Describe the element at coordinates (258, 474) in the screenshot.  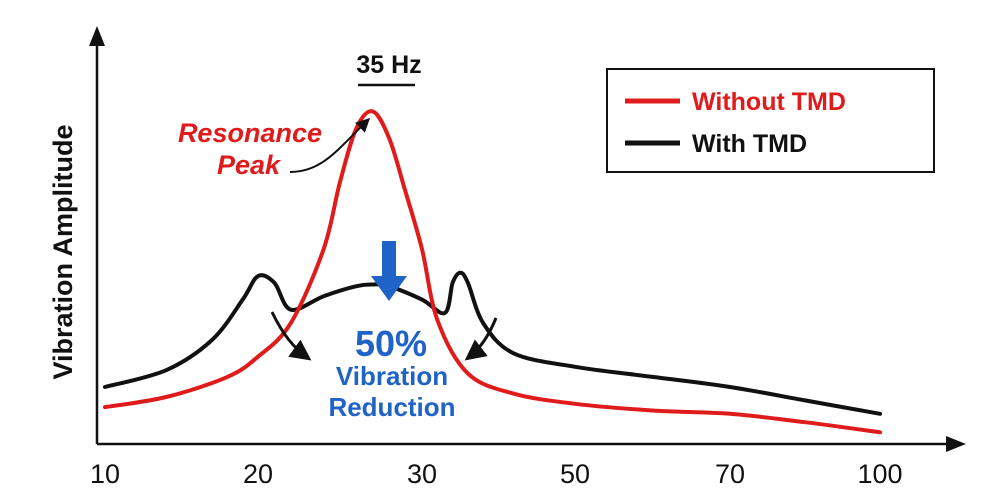
I see `x-tick-label-20: 20` at that location.